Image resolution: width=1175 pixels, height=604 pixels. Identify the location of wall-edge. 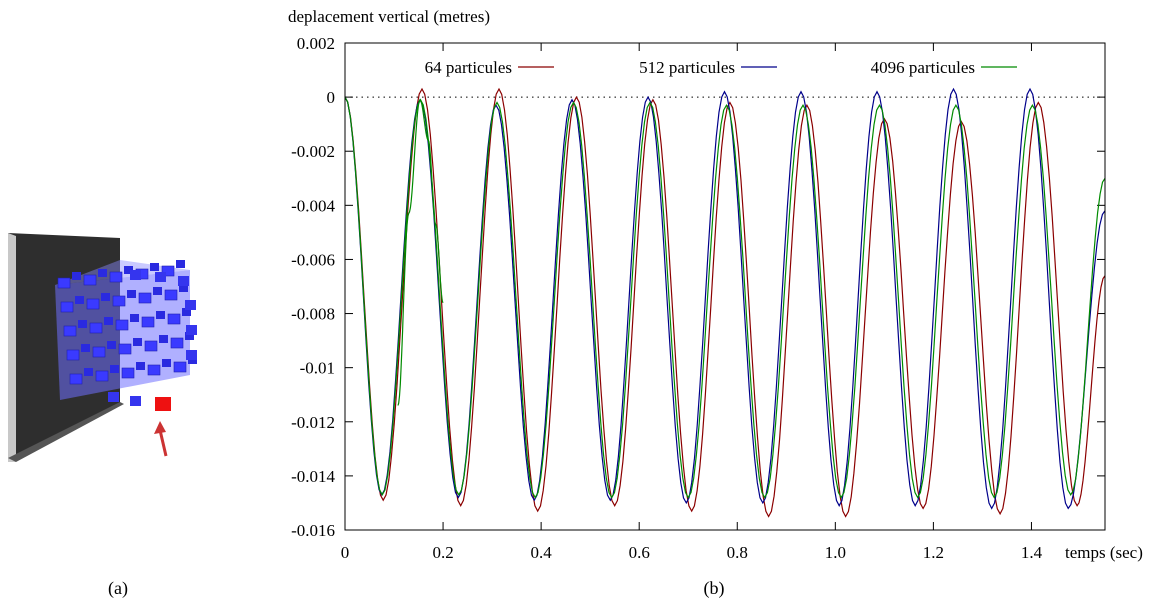
(12, 347).